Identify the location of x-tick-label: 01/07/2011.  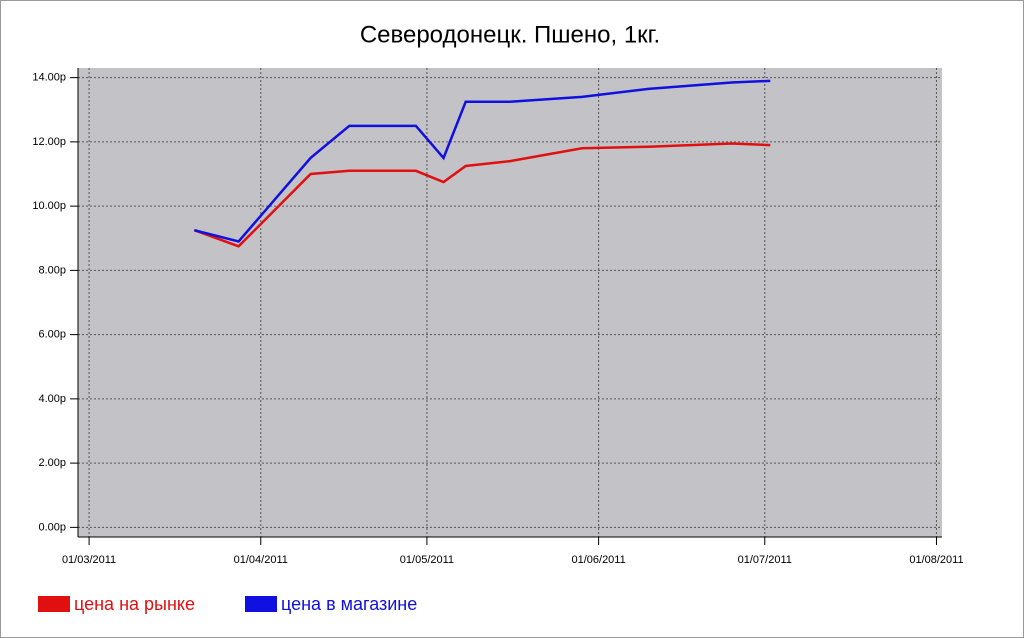
(765, 560).